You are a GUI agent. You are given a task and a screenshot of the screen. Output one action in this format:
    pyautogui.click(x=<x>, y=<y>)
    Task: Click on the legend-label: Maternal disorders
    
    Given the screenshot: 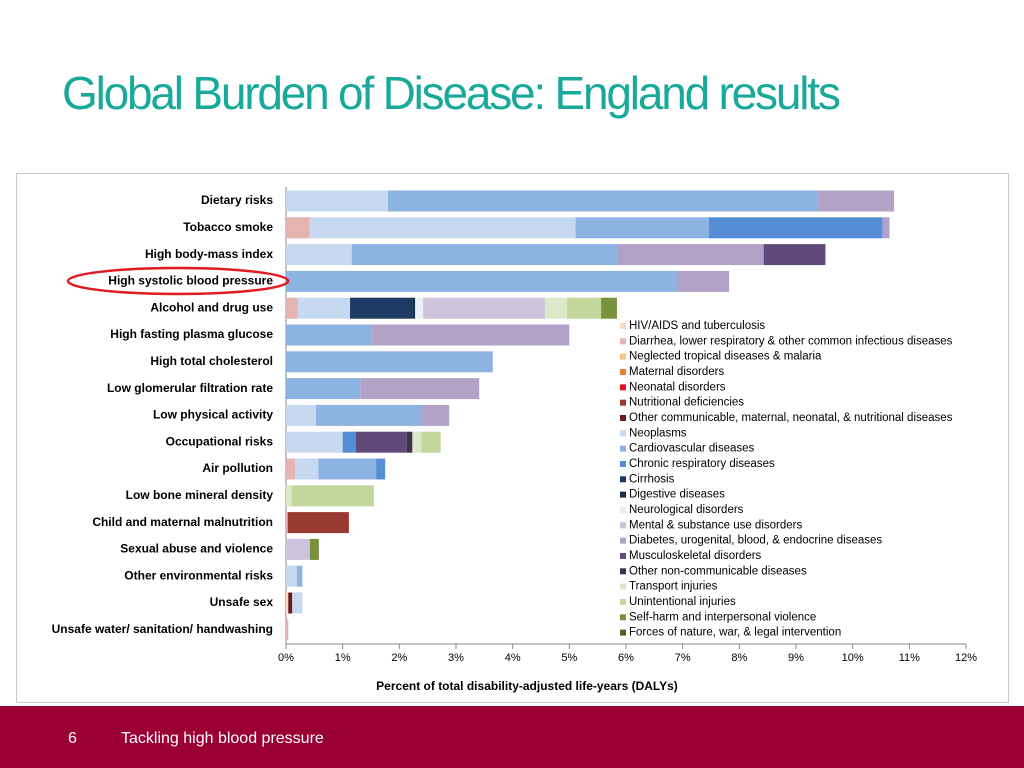 What is the action you would take?
    pyautogui.click(x=676, y=372)
    